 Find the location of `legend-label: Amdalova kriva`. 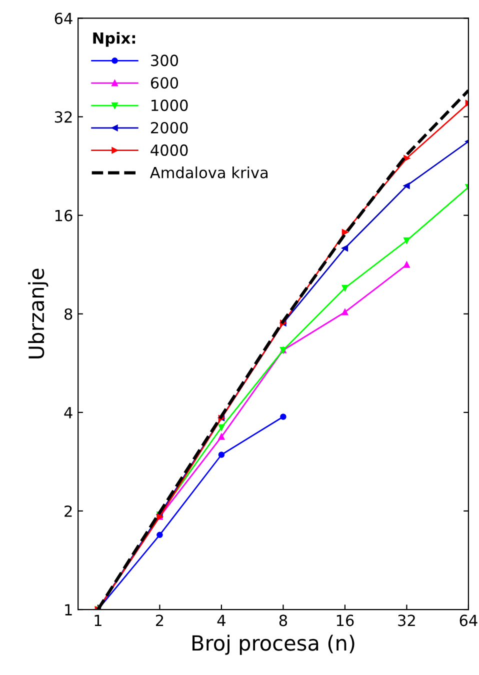

legend-label: Amdalova kriva is located at coordinates (209, 172).